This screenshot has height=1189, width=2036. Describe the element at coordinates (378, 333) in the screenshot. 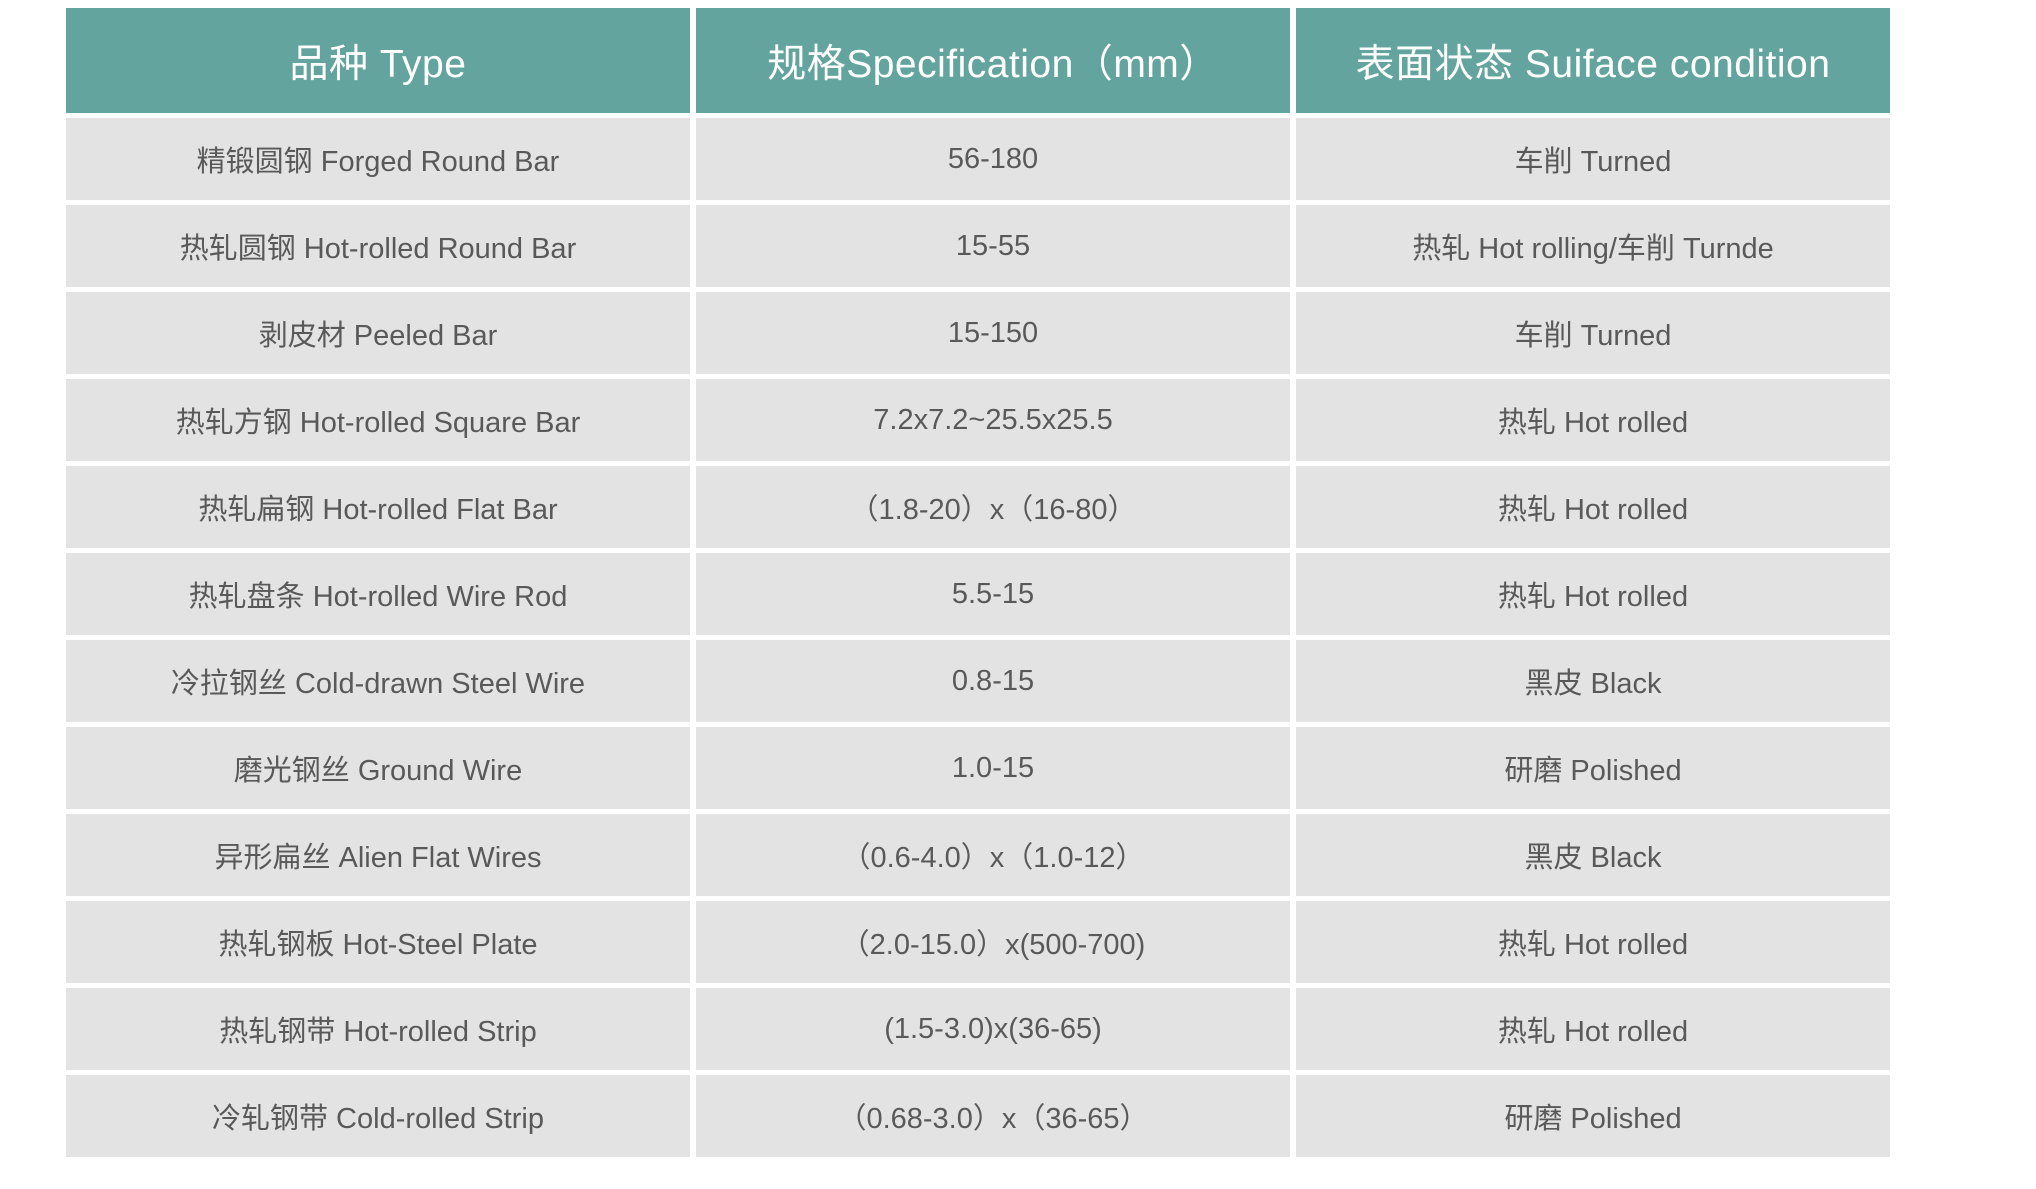

I see `cell-type: 剥皮材 Peeled Bar` at that location.